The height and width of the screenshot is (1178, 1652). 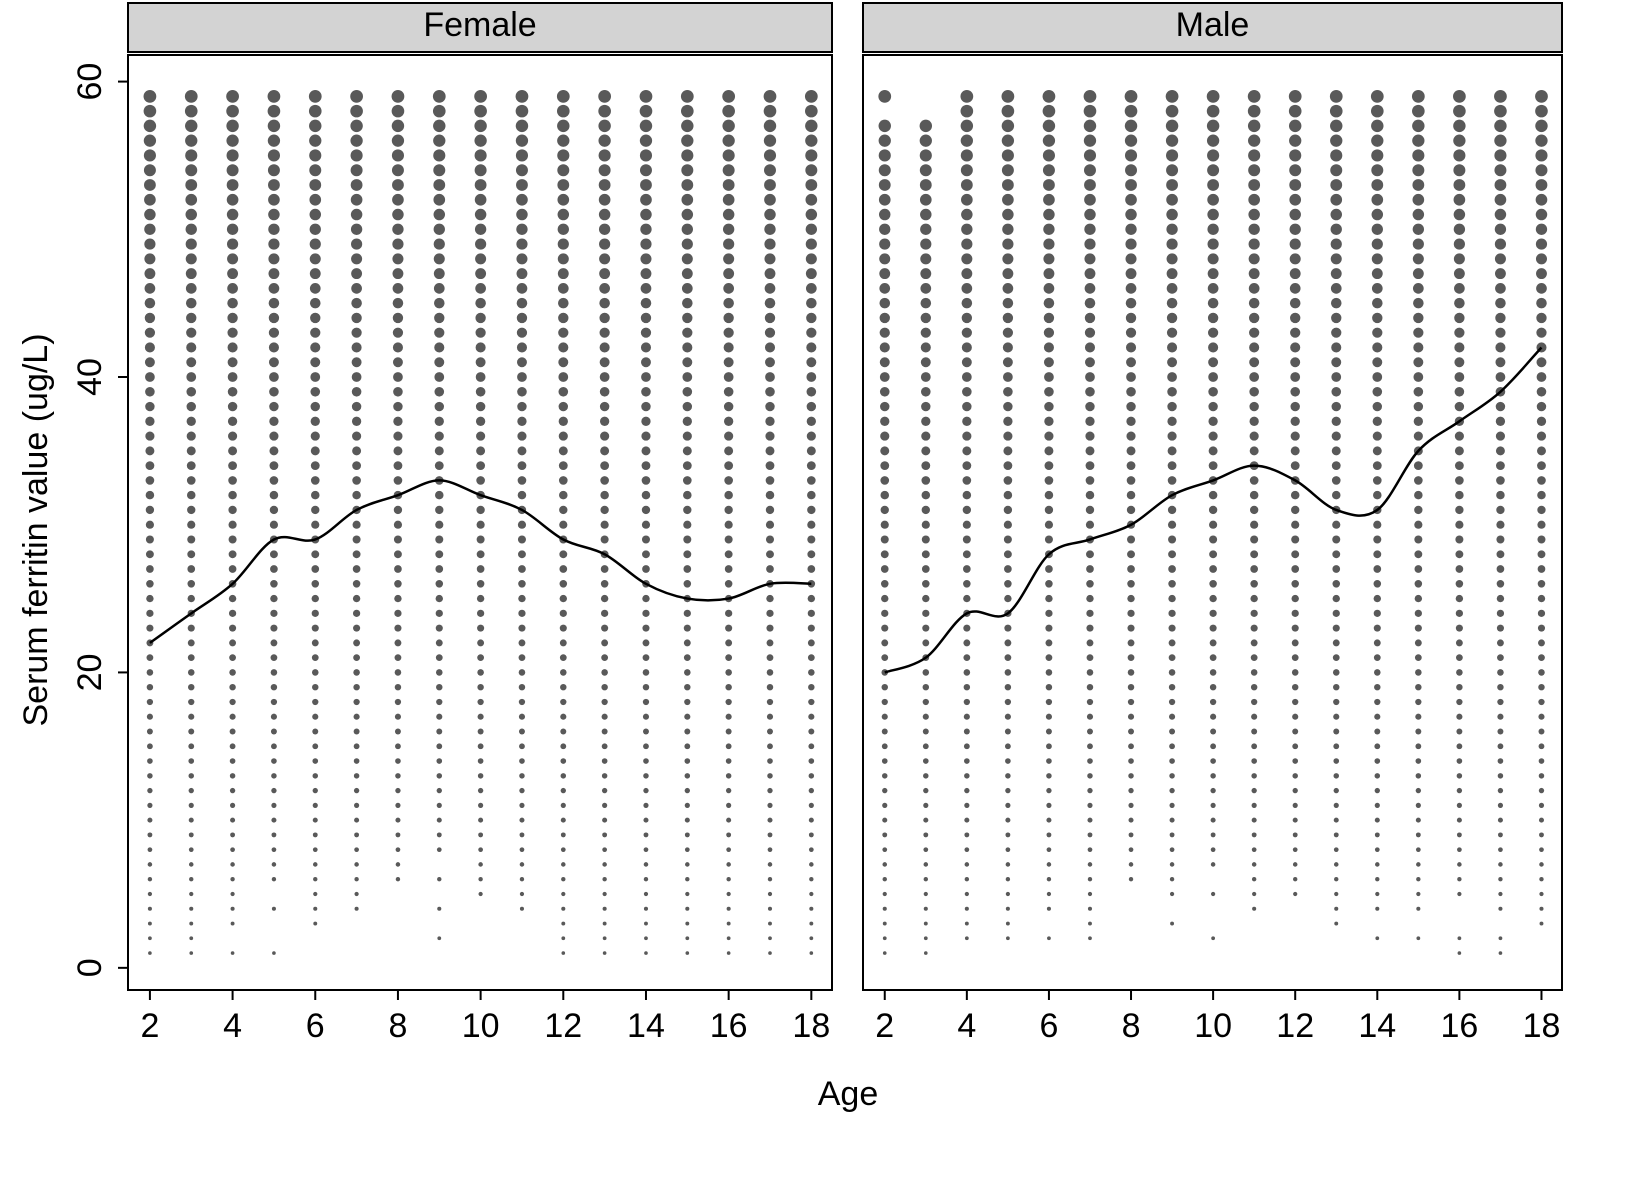 What do you see at coordinates (232, 1026) in the screenshot?
I see `x-tick-label: 4` at bounding box center [232, 1026].